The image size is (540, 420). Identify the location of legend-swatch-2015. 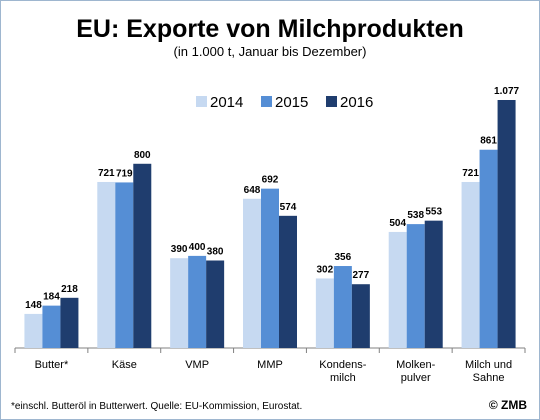
(266, 101).